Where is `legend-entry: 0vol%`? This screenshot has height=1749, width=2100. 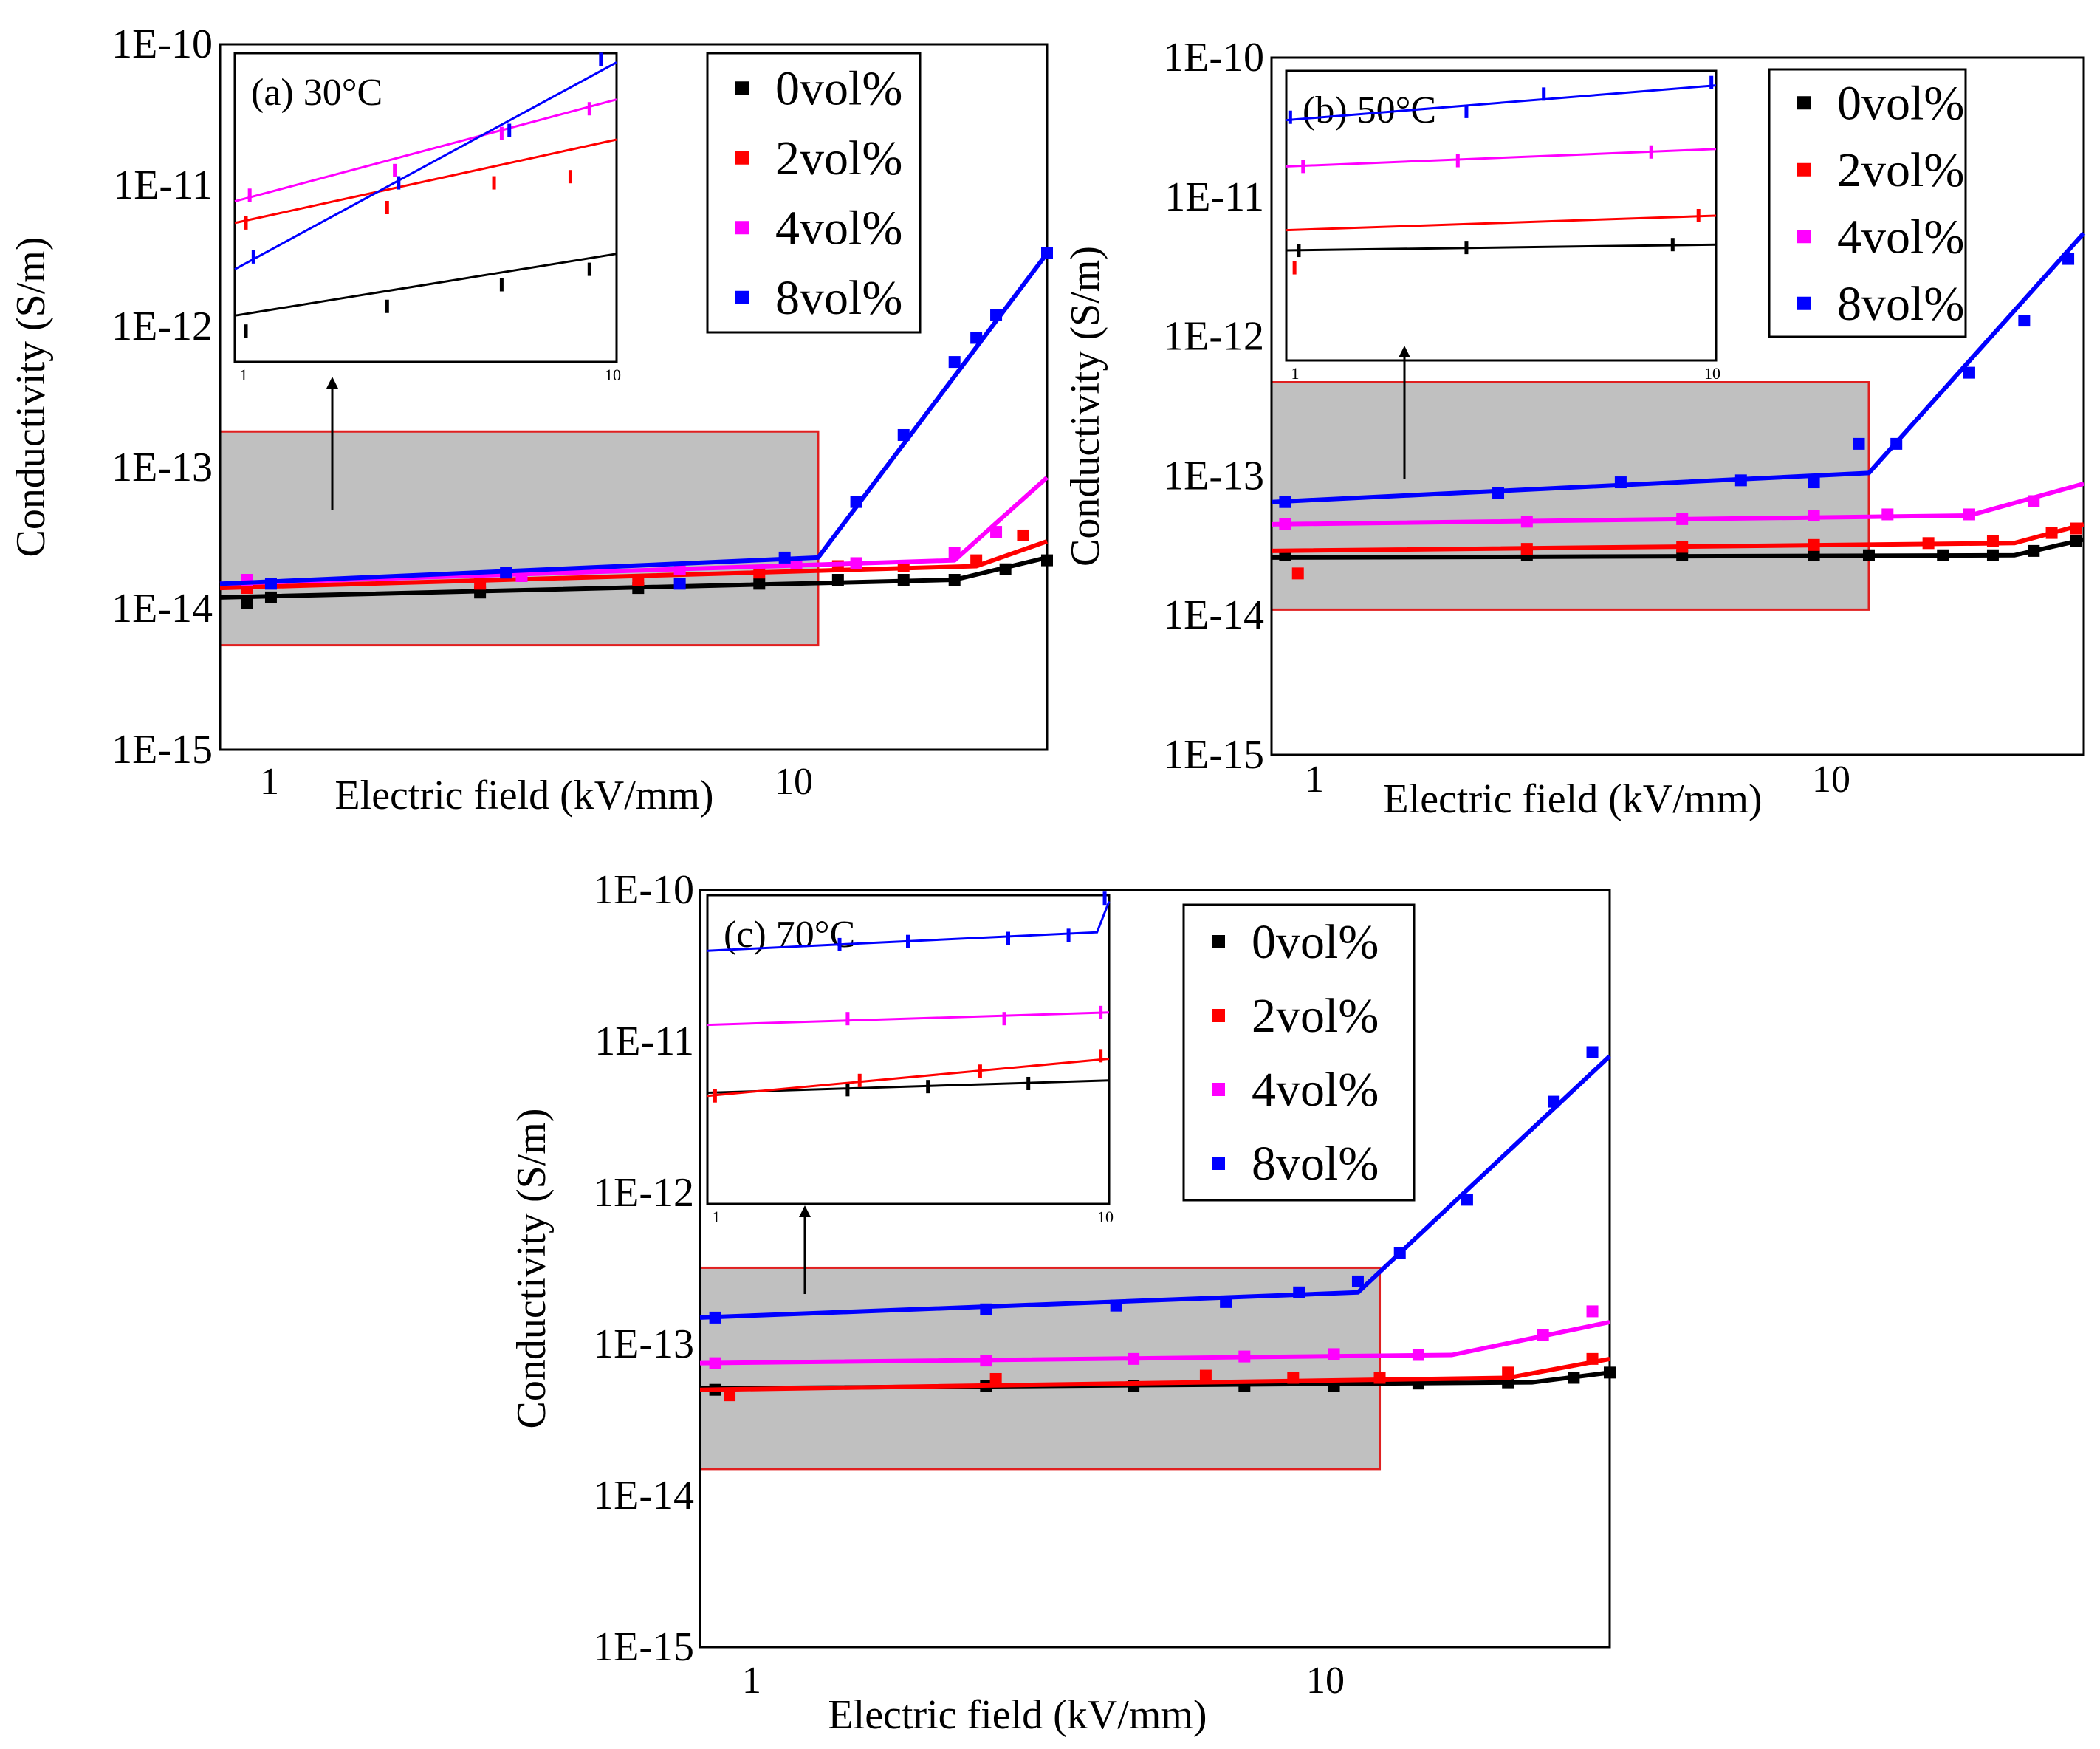
legend-entry: 0vol% is located at coordinates (838, 88).